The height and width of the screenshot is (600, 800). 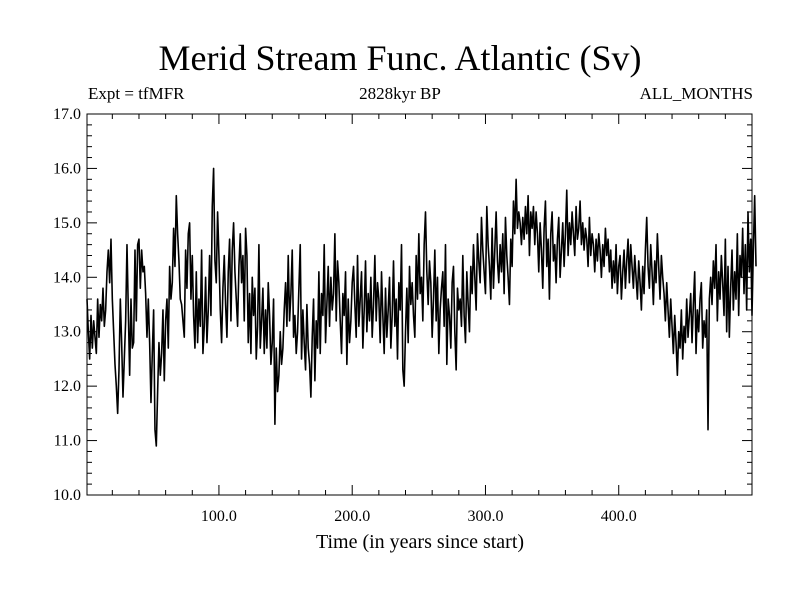 What do you see at coordinates (136, 93) in the screenshot?
I see `experiment-label: Expt = tfMFR` at bounding box center [136, 93].